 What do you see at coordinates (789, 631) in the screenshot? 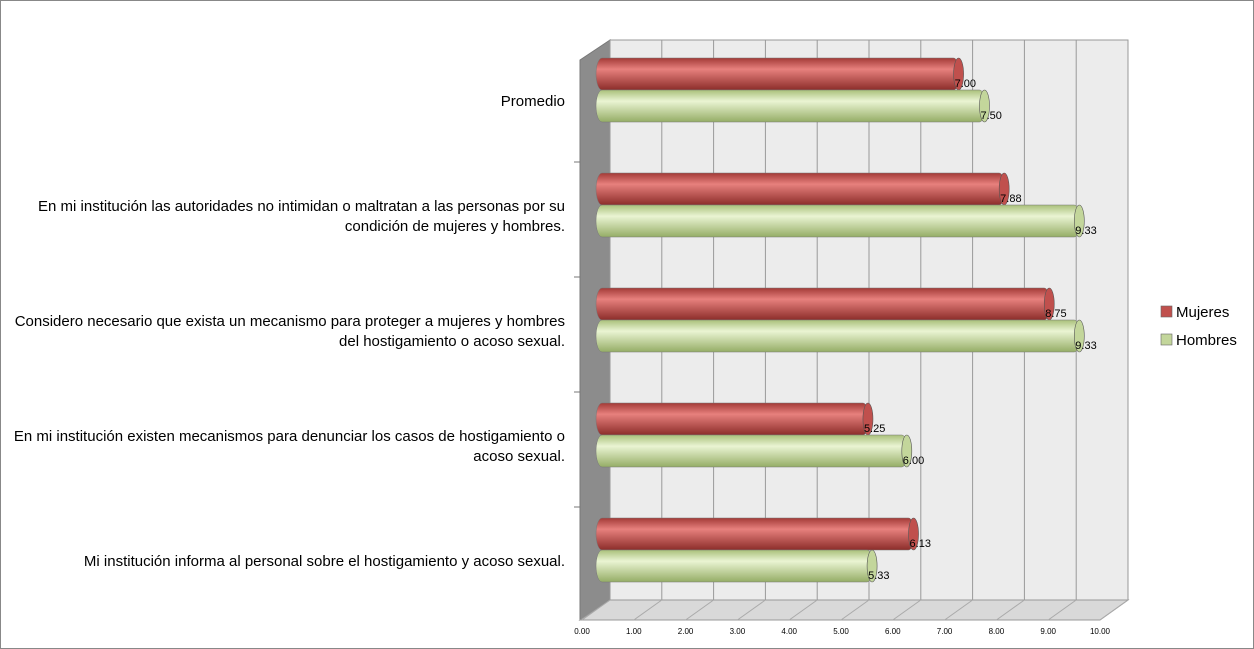
I see `x-tick-label: 4.00` at bounding box center [789, 631].